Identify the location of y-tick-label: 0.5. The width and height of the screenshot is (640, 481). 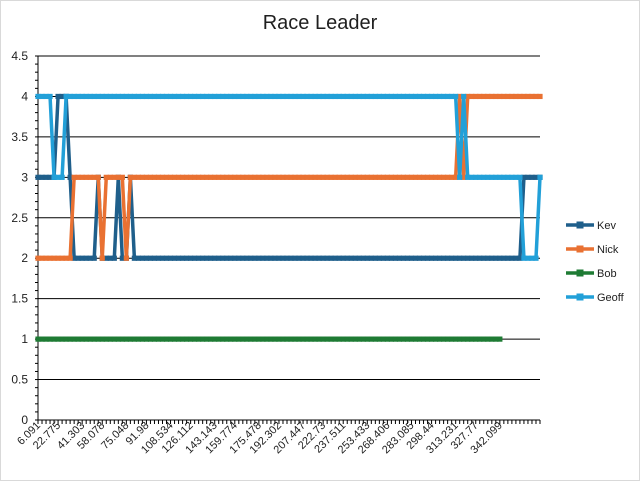
(19, 380).